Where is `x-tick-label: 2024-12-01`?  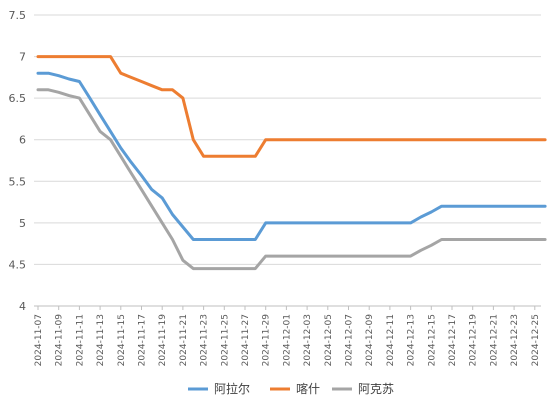
x-tick-label: 2024-12-01 is located at coordinates (287, 340).